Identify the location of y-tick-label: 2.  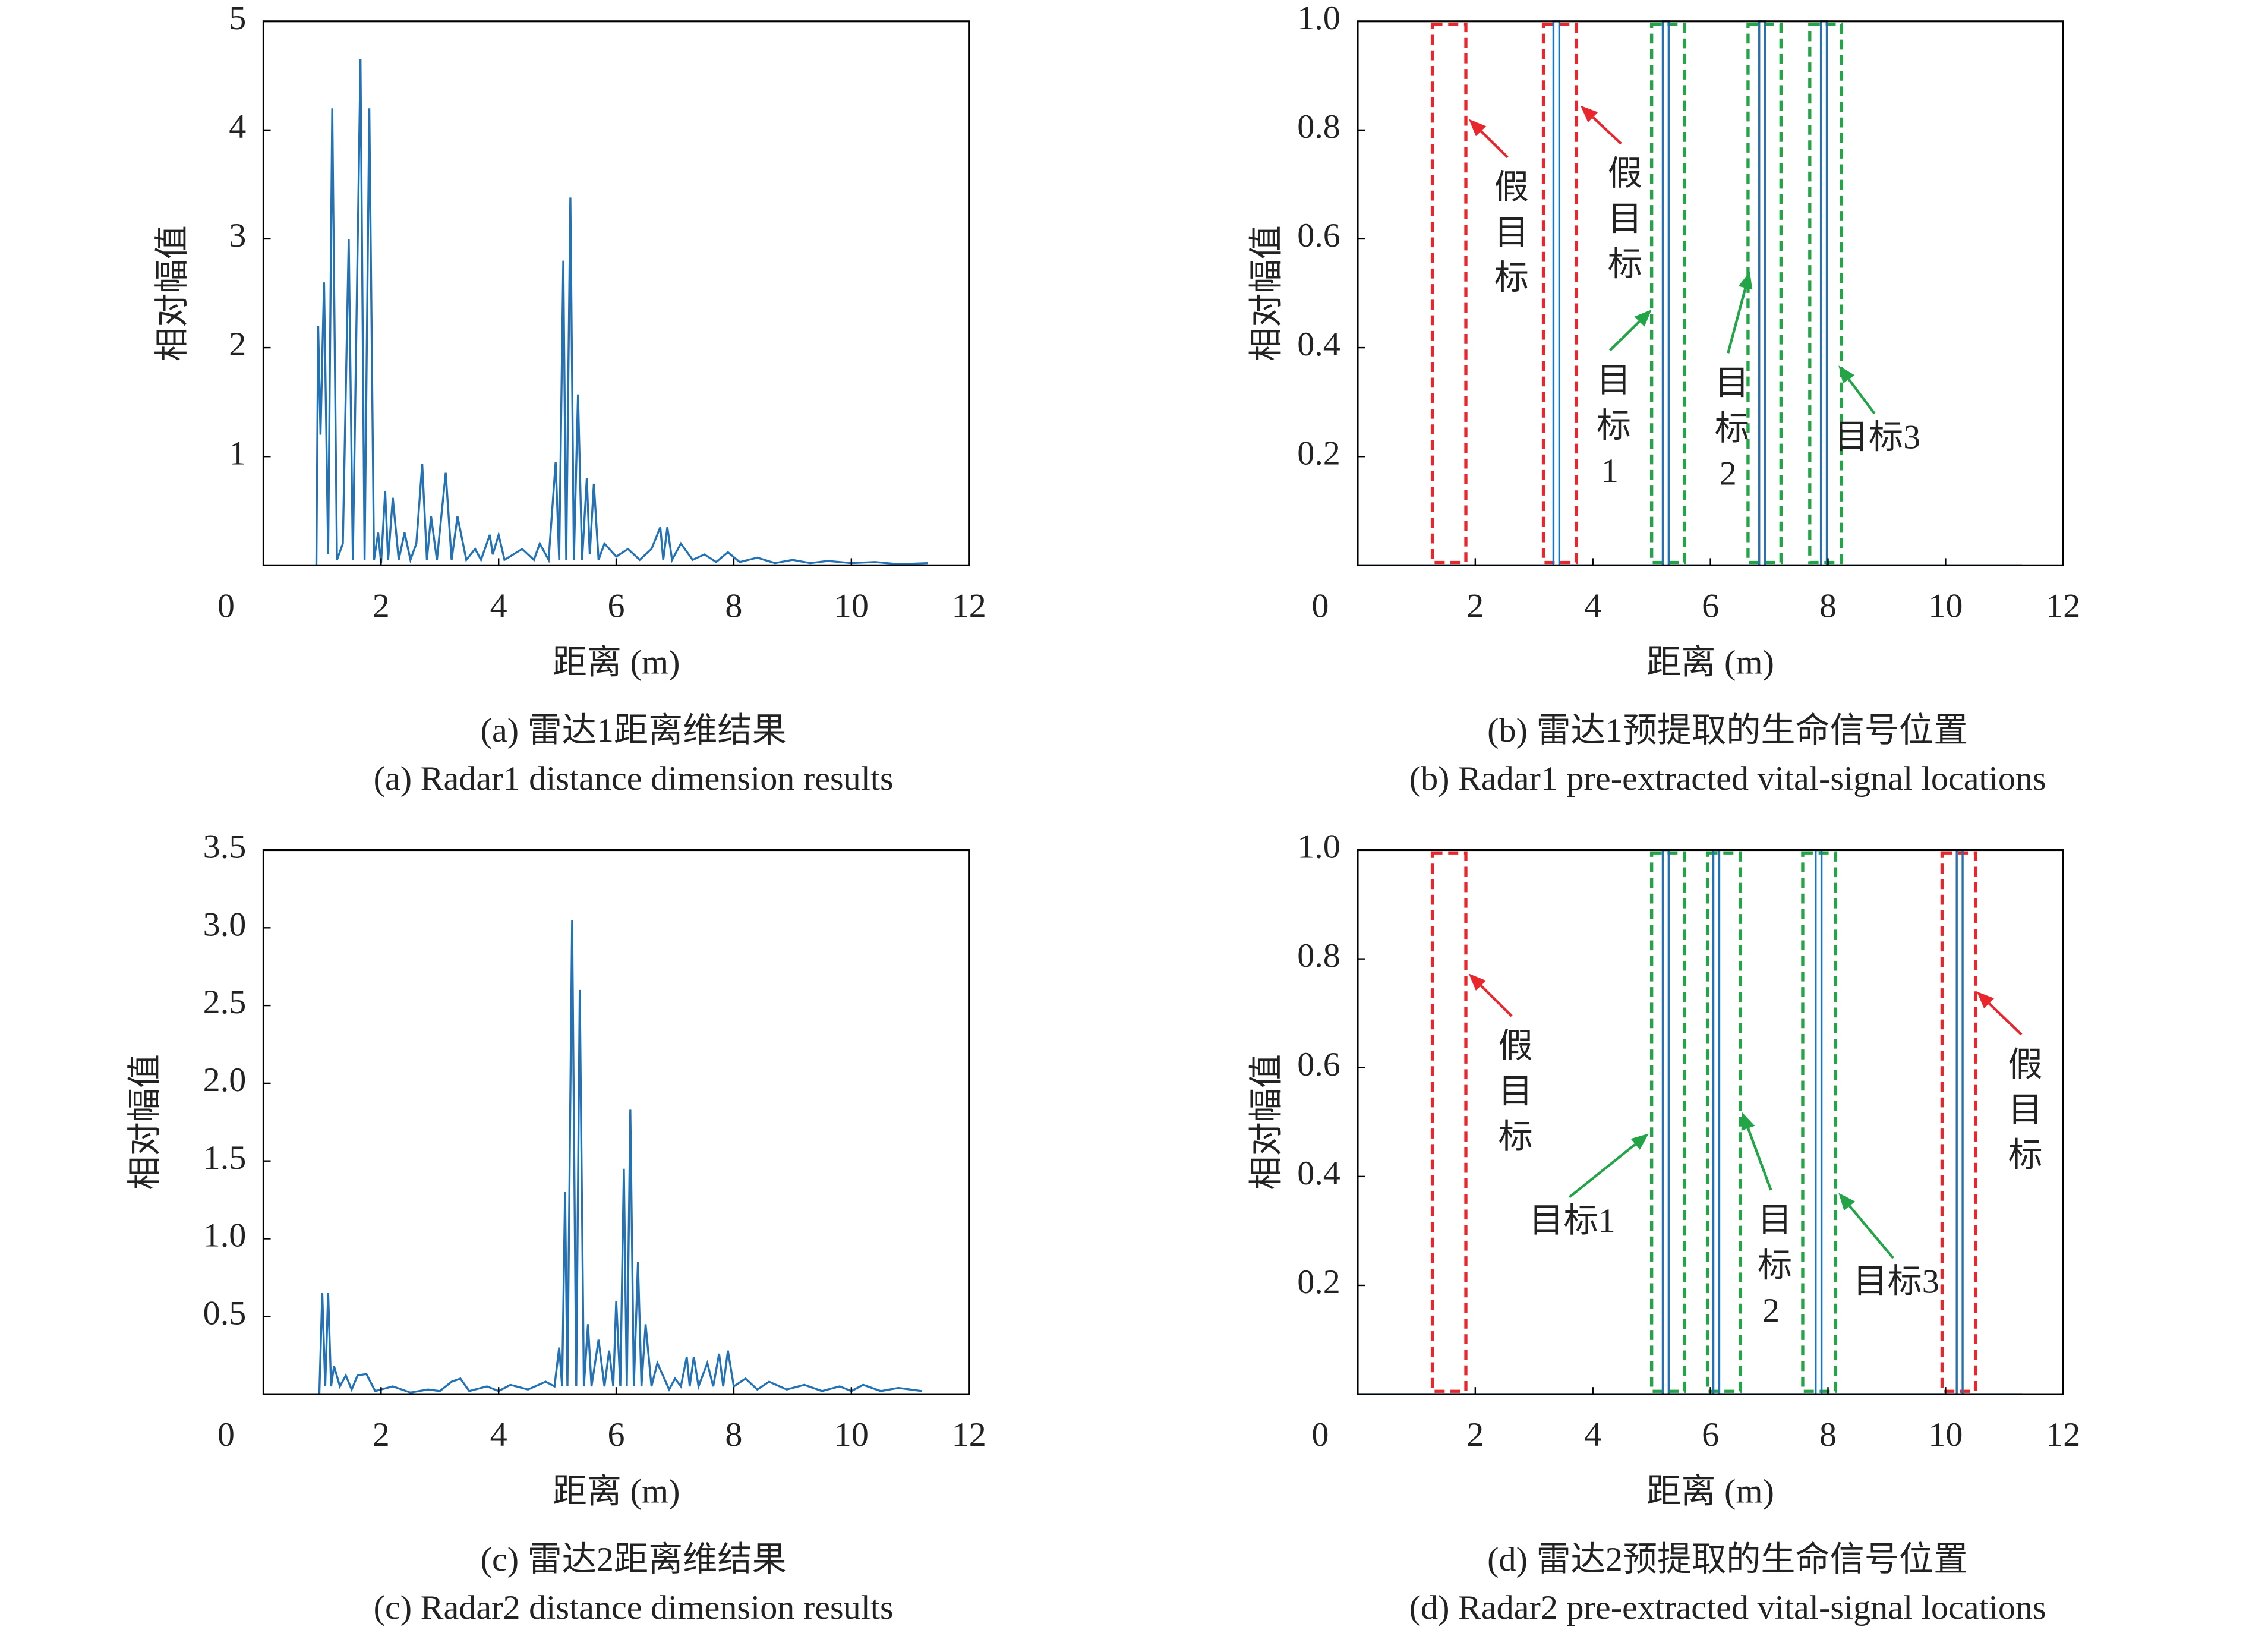
(237, 345).